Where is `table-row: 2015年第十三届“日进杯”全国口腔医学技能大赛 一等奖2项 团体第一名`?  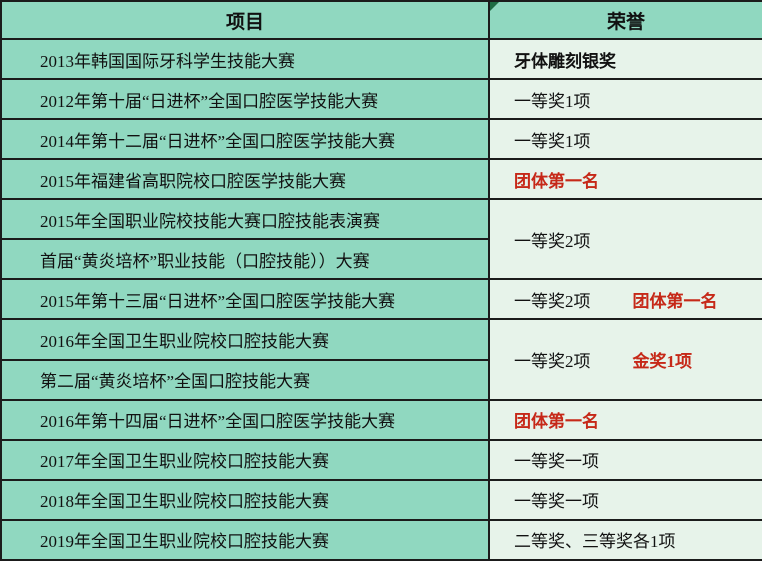 table-row: 2015年第十三届“日进杯”全国口腔医学技能大赛 一等奖2项 团体第一名 is located at coordinates (381, 299).